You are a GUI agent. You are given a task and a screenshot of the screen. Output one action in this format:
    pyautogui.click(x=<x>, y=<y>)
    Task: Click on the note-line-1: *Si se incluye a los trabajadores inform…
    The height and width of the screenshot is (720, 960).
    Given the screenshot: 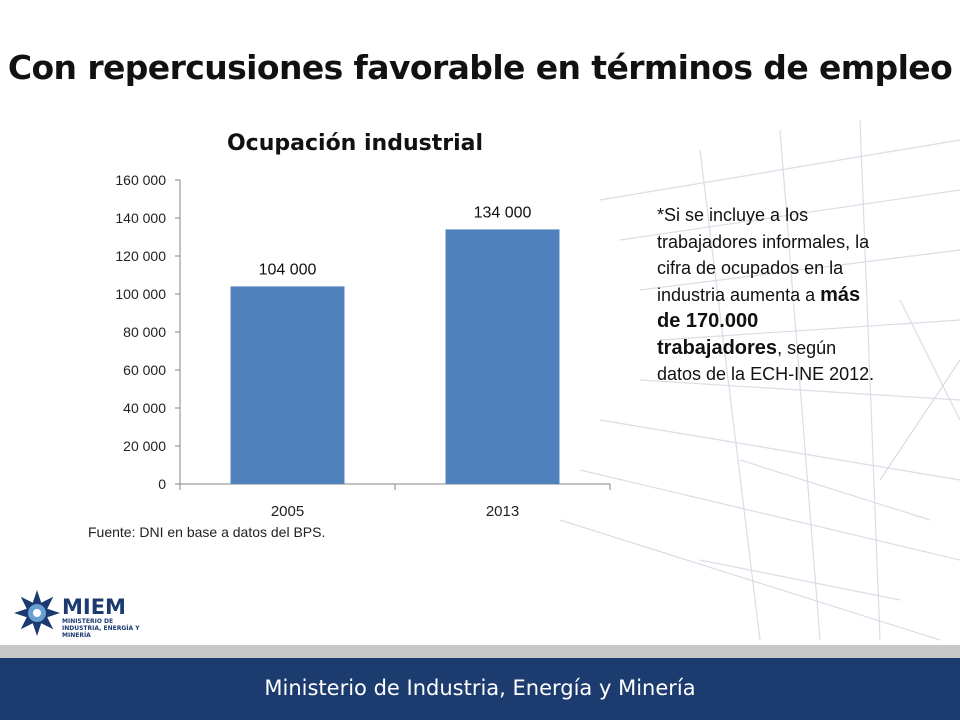 What is the action you would take?
    pyautogui.click(x=763, y=255)
    